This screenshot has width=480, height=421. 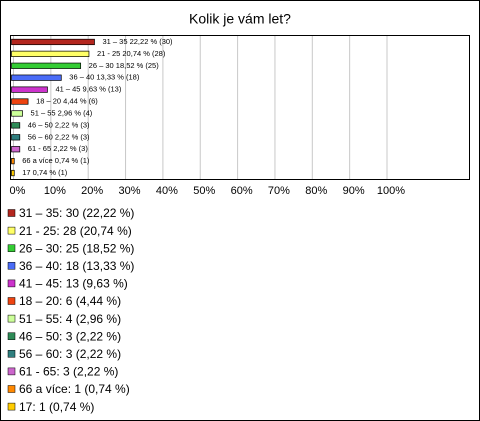 What do you see at coordinates (45, 172) in the screenshot?
I see `bar-label: 17 0,74 % (1)` at bounding box center [45, 172].